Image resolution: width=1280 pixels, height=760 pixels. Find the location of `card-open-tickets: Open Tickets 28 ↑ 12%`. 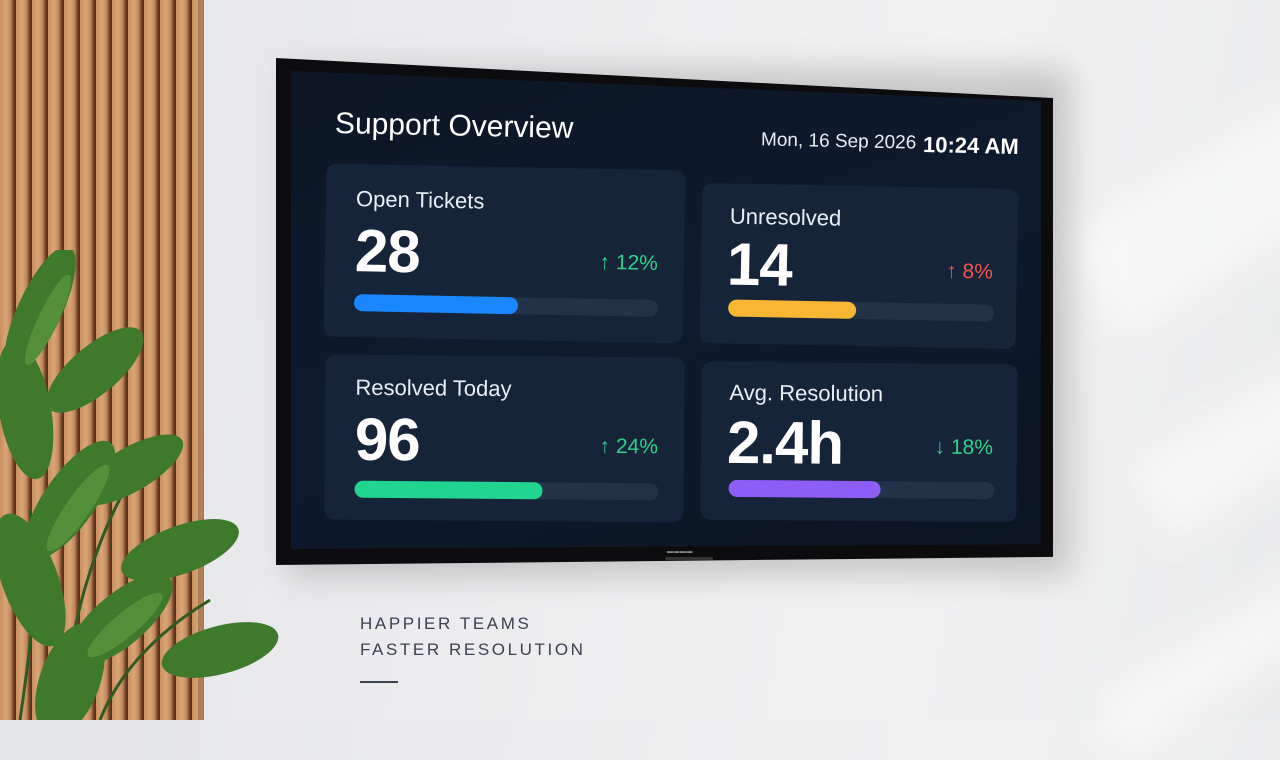

card-open-tickets: Open Tickets 28 ↑ 12% is located at coordinates (504, 253).